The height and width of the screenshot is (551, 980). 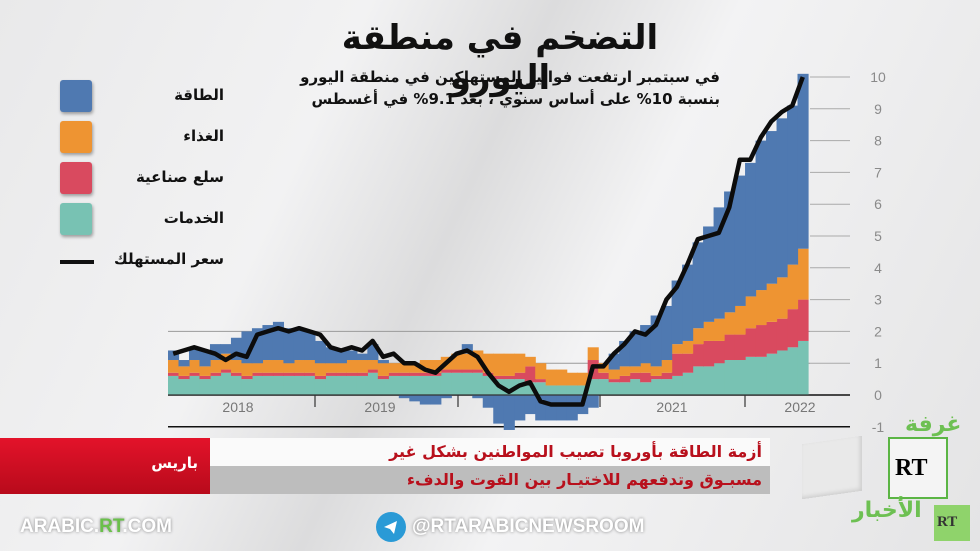 What do you see at coordinates (878, 363) in the screenshot?
I see `svg-text: 1` at bounding box center [878, 363].